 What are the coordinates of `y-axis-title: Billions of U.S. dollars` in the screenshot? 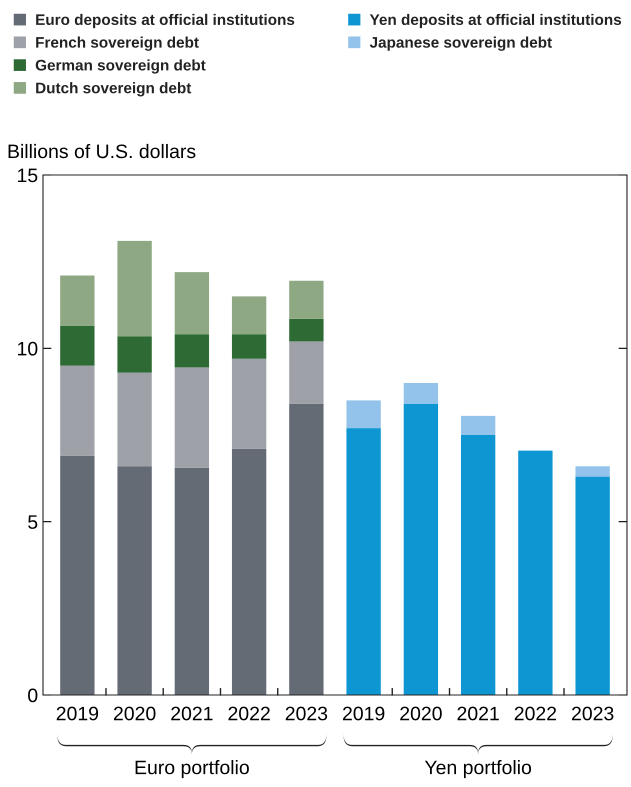 It's located at (102, 151).